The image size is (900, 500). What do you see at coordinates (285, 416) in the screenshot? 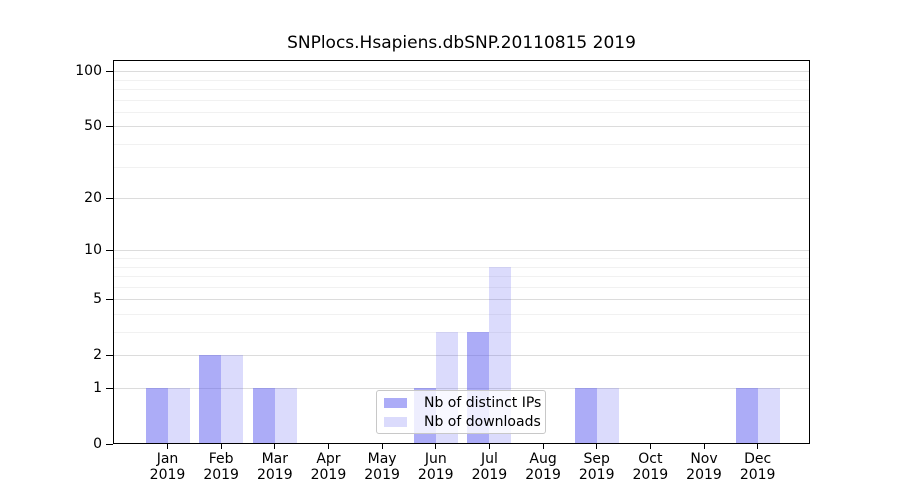
I see `bar-nb-of-downloads-mar` at bounding box center [285, 416].